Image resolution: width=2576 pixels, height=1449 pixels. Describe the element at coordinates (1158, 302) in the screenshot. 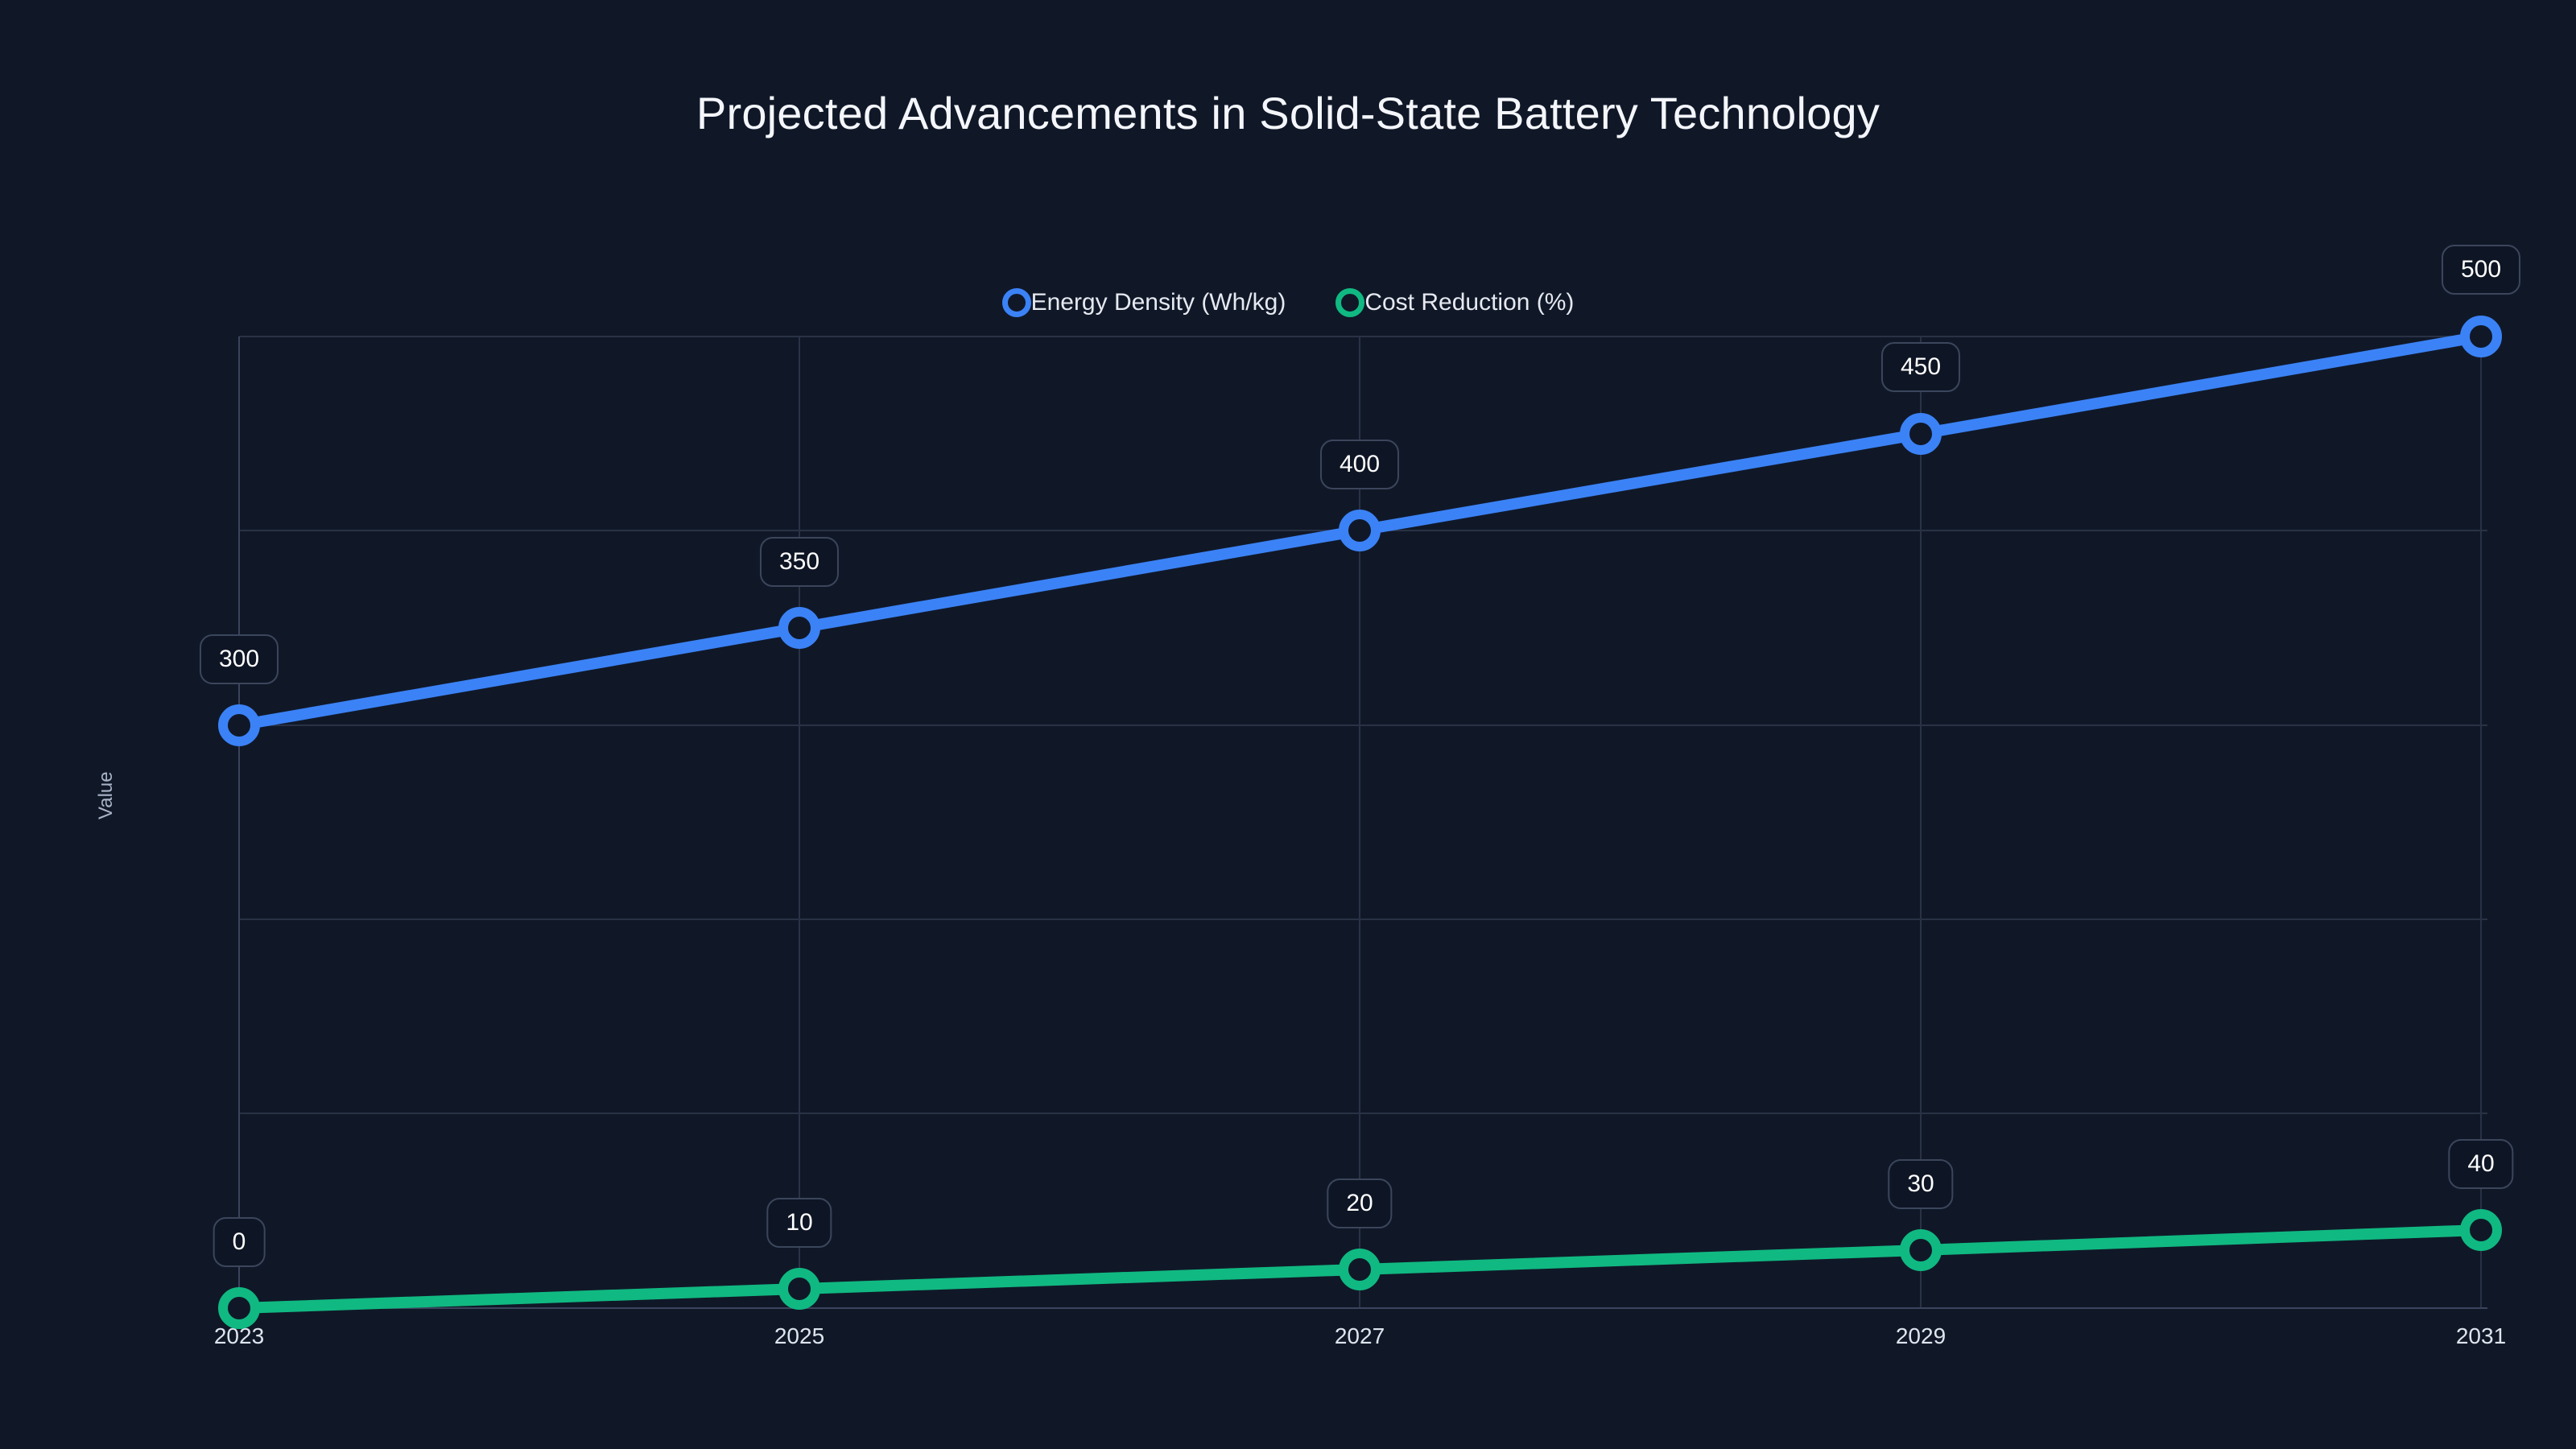

I see `legend-item-label: Energy Density (Wh/kg)` at that location.